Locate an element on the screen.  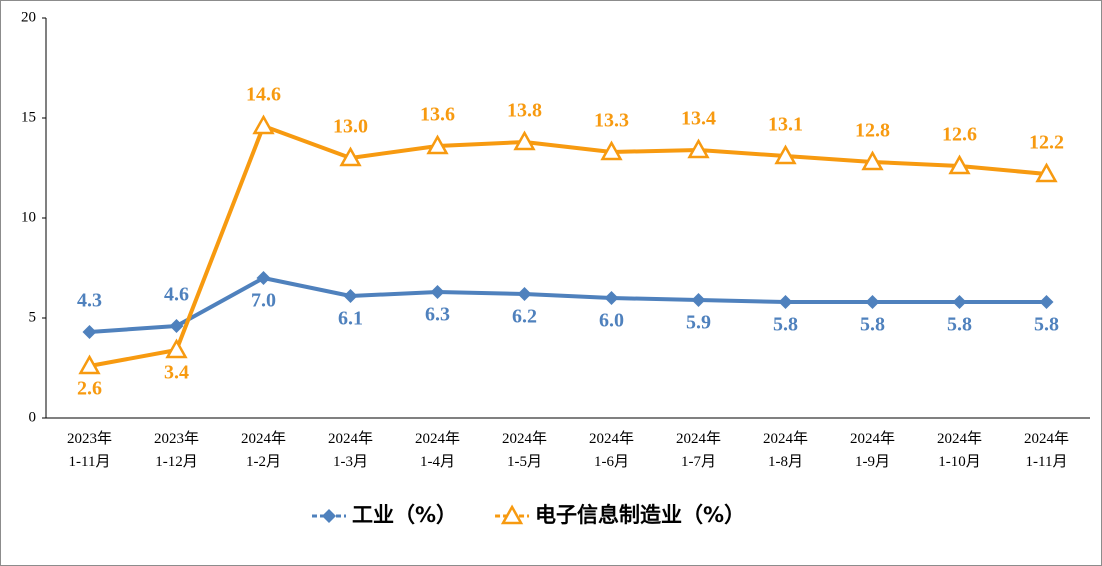
x-tick-line: 1-2月 is located at coordinates (263, 462).